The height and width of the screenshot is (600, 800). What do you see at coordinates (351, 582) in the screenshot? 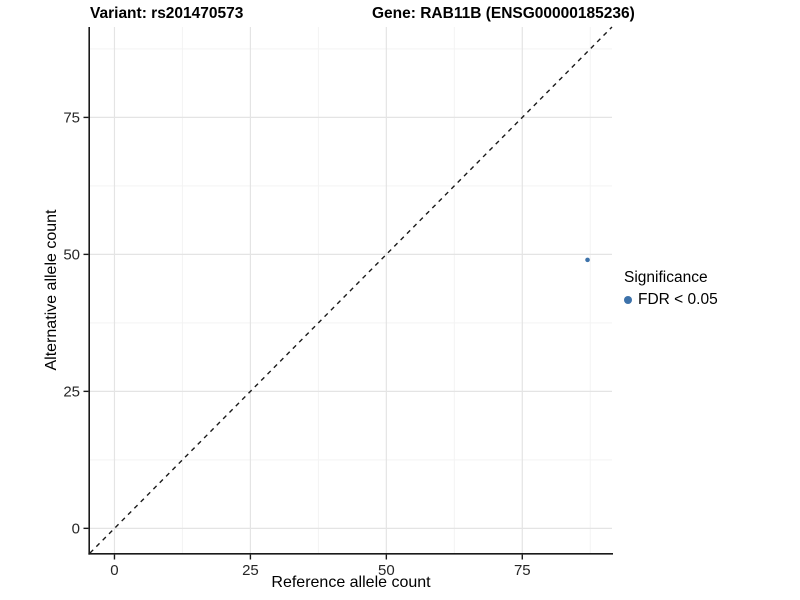
I see `x-axis-title: Reference allele count` at bounding box center [351, 582].